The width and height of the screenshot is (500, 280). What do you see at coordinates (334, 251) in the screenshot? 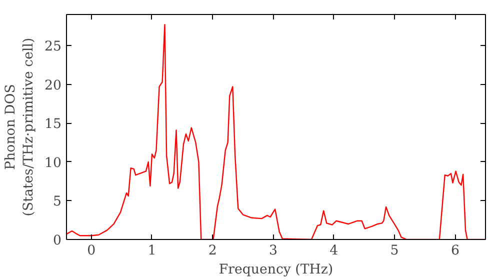
I see `x-tick-label: 4` at bounding box center [334, 251].